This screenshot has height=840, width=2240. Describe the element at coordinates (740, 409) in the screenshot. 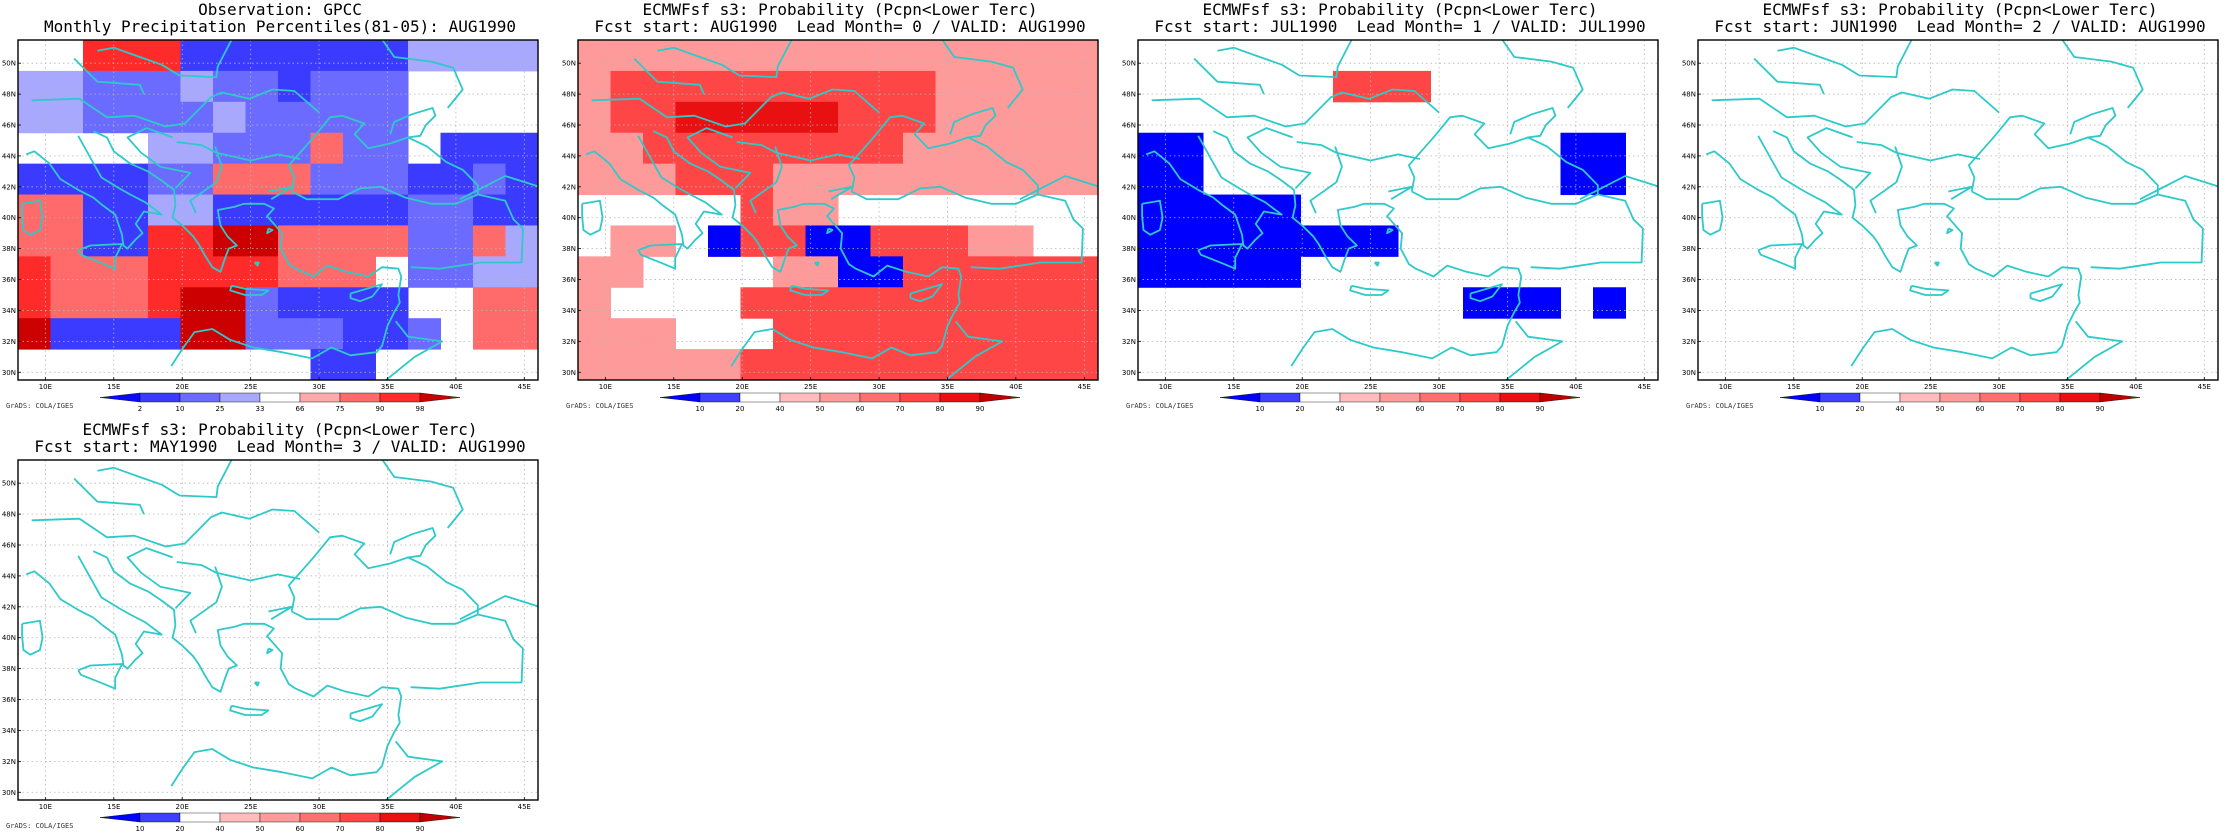

I see `colorbar-label: 20` at that location.